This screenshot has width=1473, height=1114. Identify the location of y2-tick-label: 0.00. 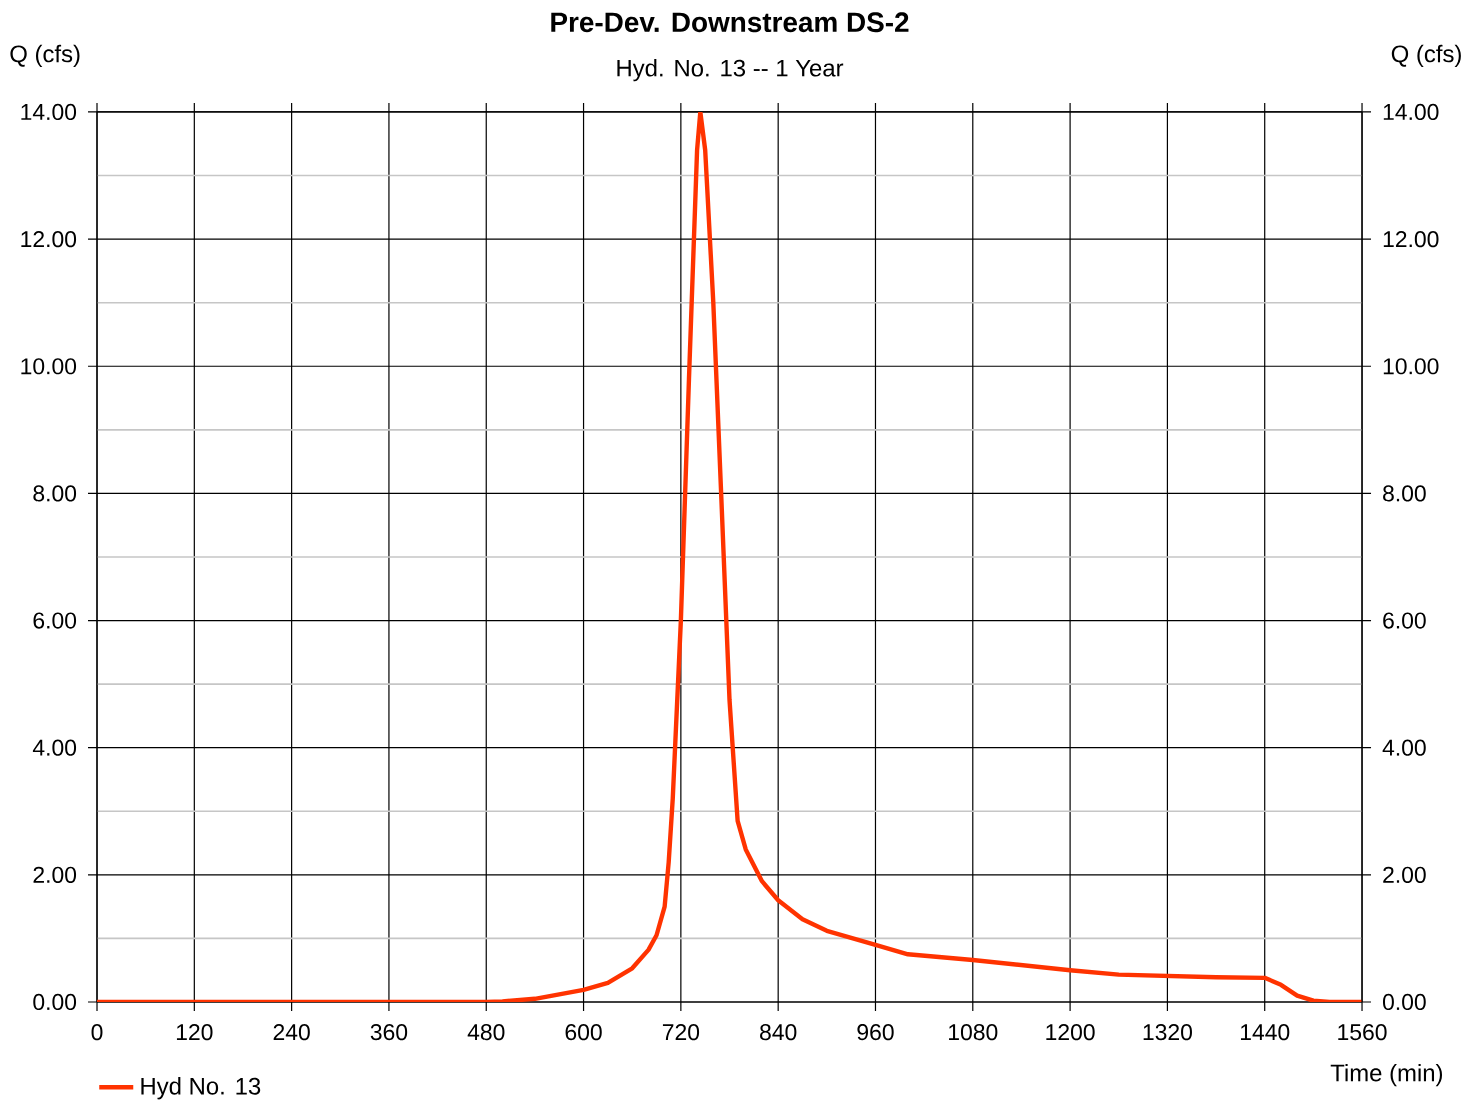
(1404, 1002).